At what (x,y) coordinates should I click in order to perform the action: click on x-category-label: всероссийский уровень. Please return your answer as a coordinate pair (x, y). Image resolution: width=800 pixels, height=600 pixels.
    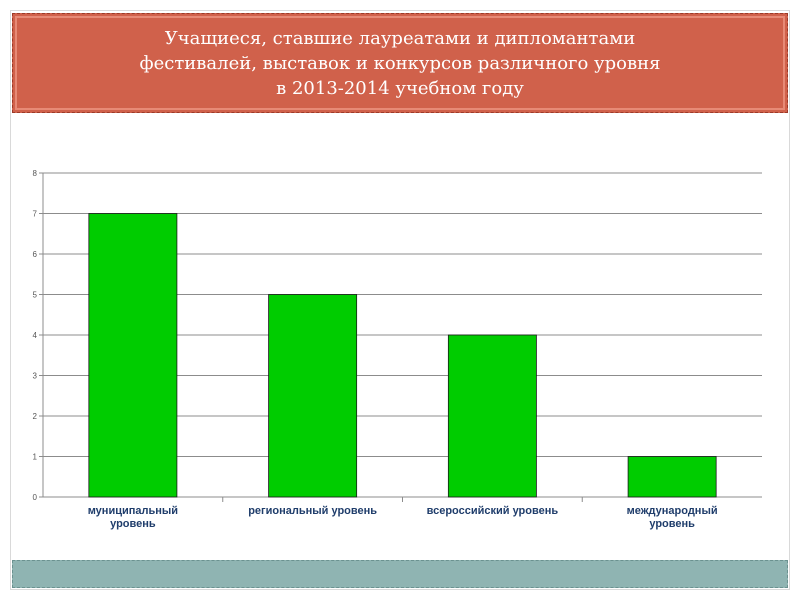
    Looking at the image, I should click on (493, 511).